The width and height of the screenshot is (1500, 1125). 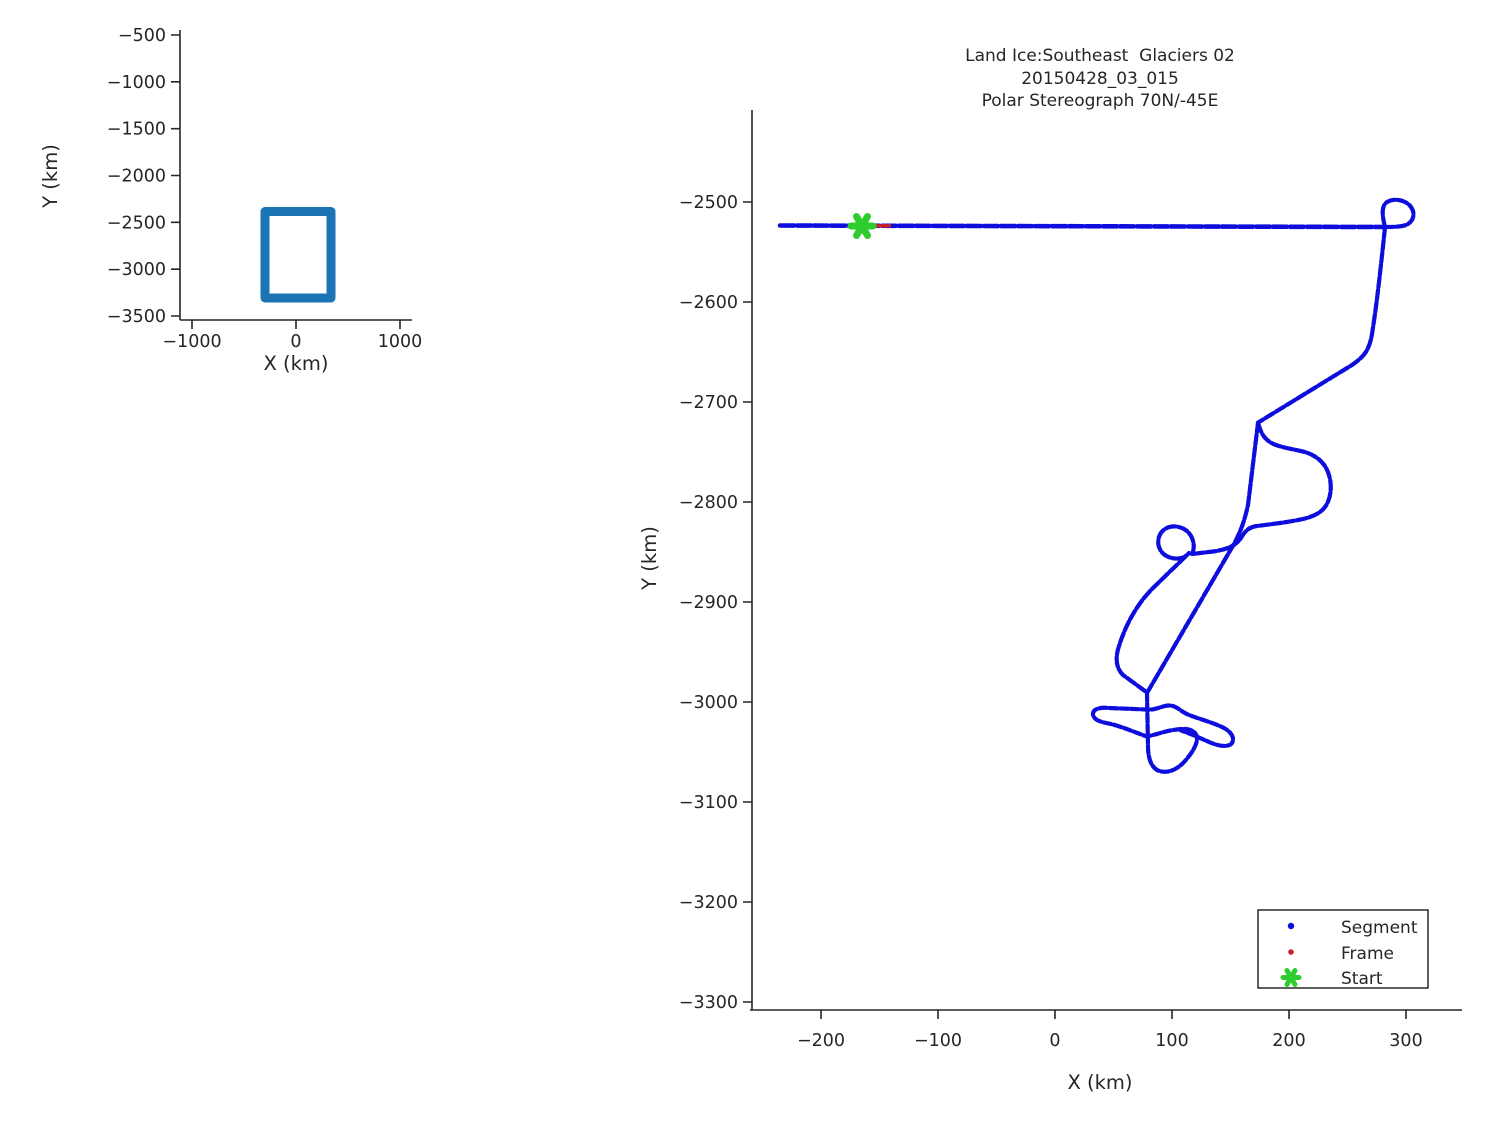 What do you see at coordinates (136, 177) in the screenshot?
I see `overview-ytick-label: −2000` at bounding box center [136, 177].